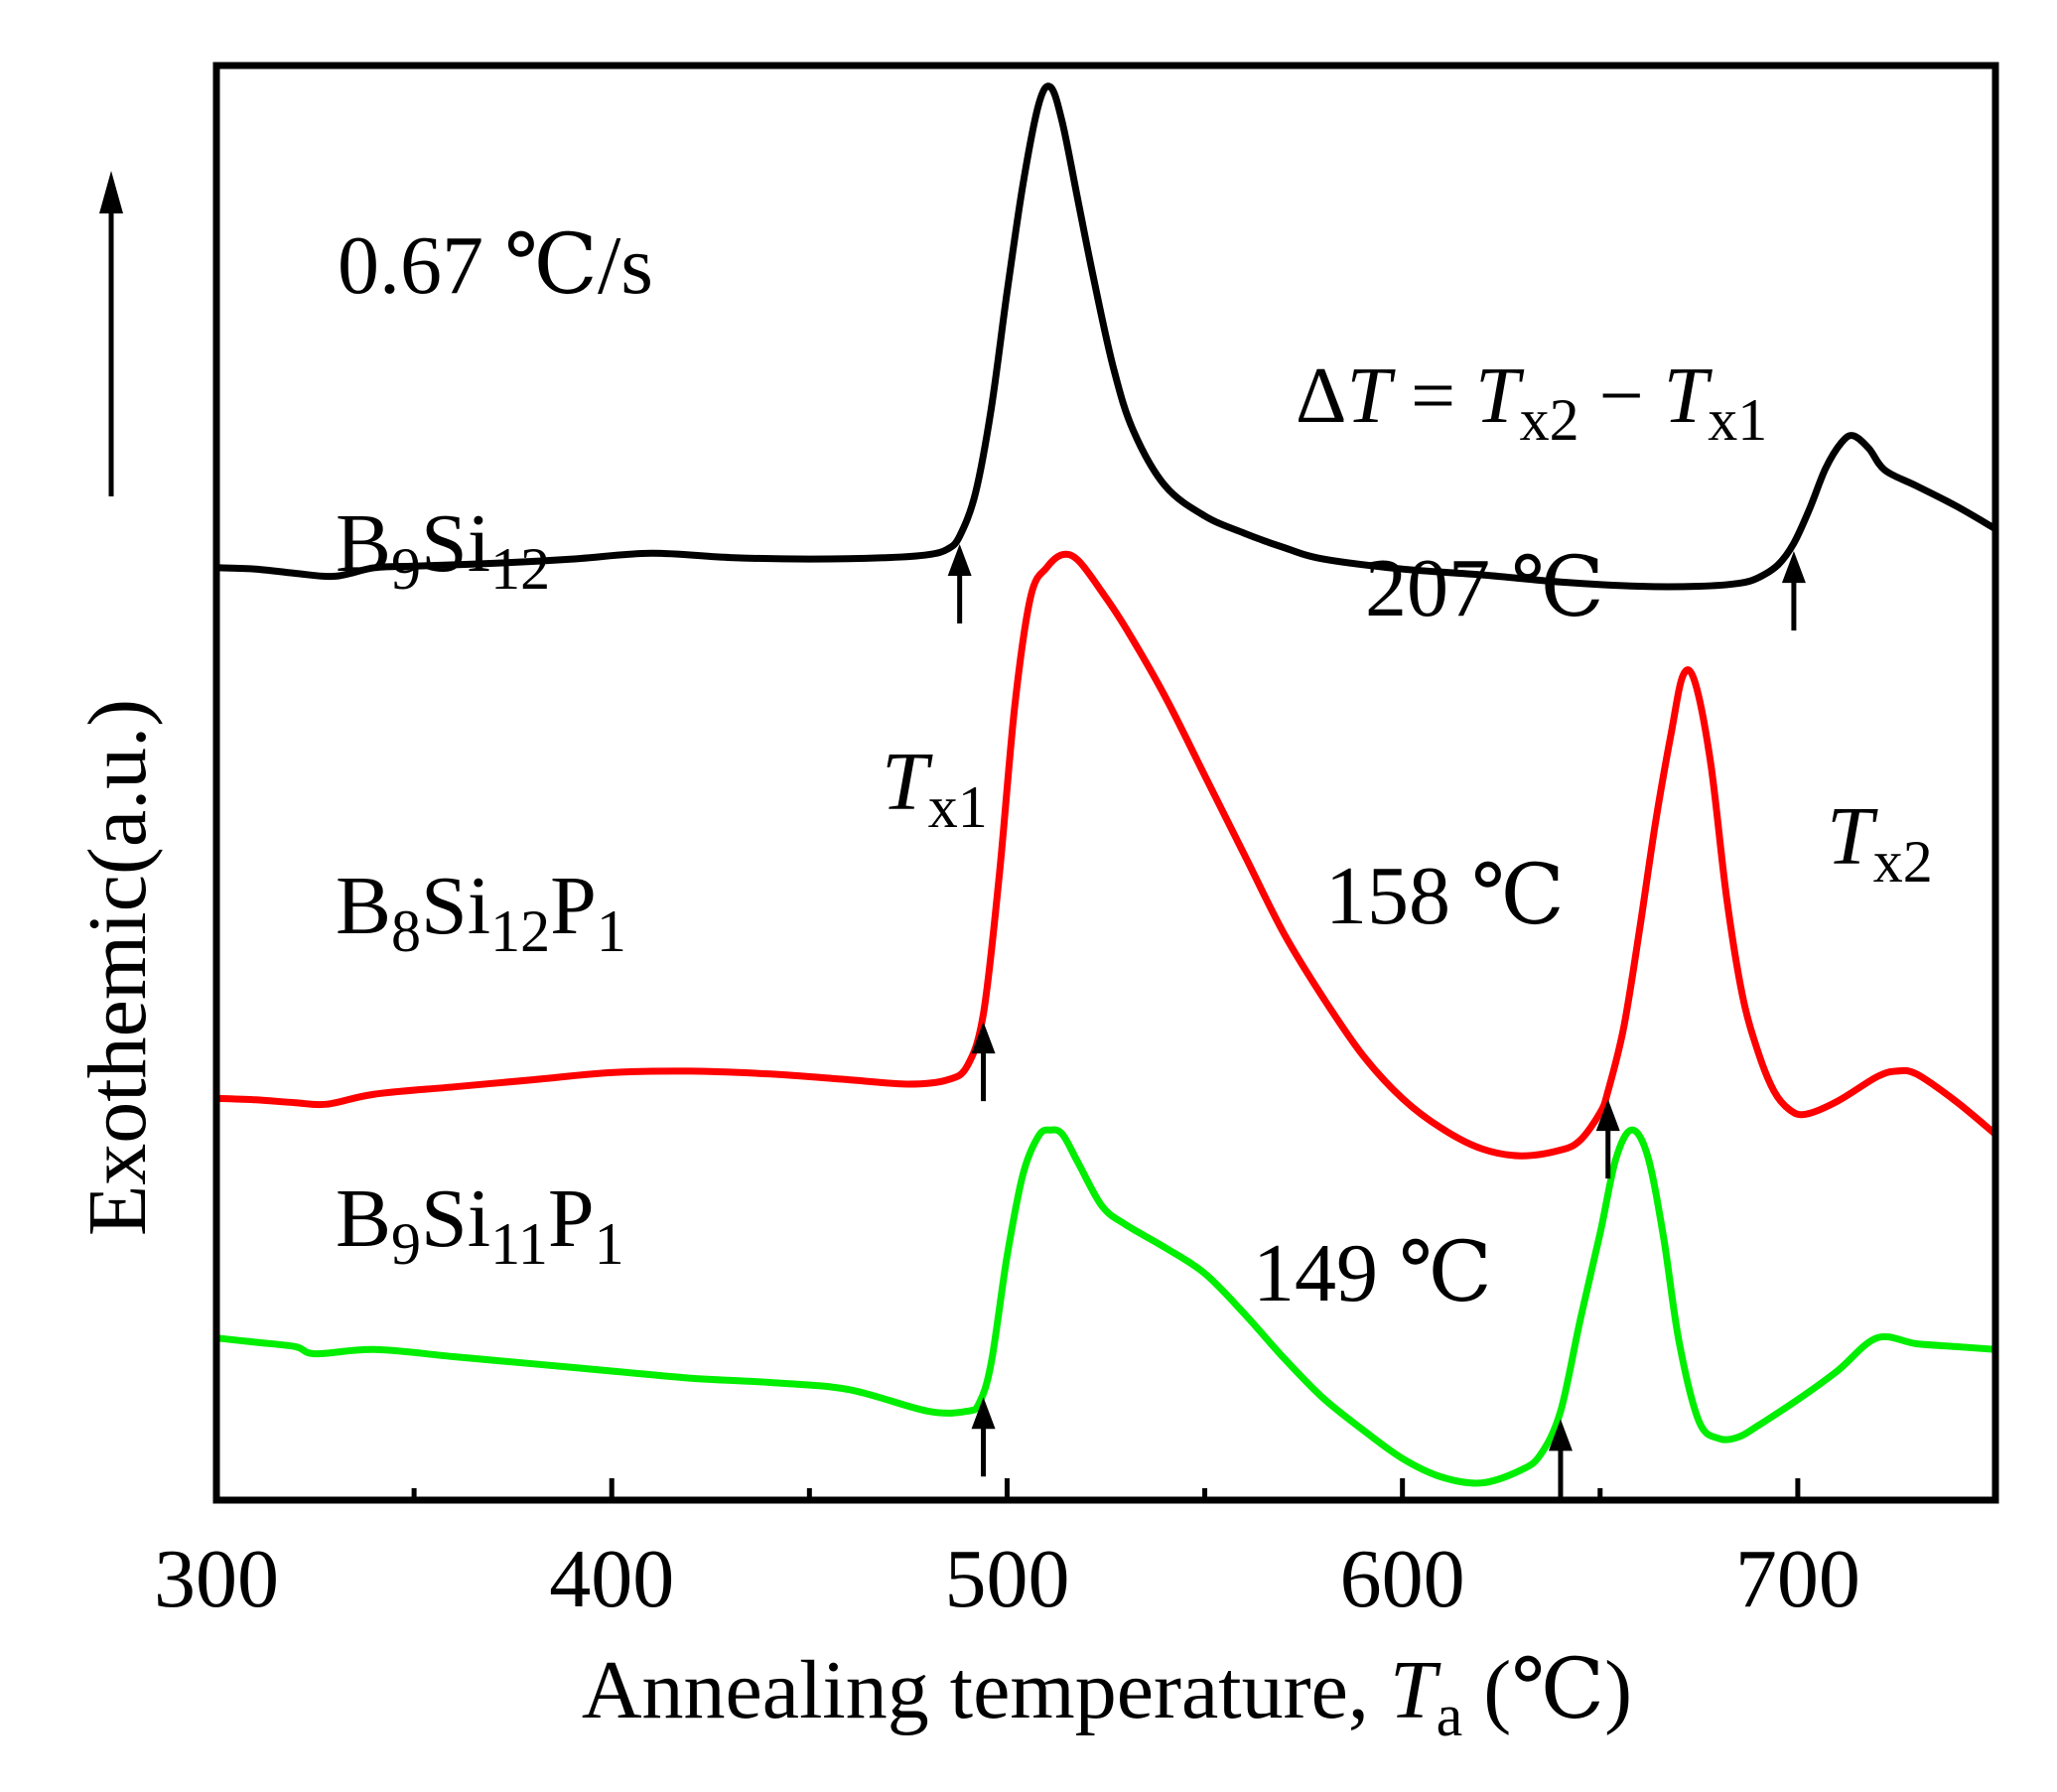  What do you see at coordinates (117, 967) in the screenshot?
I see `y-axis-title: Exothemic(a.u.)` at bounding box center [117, 967].